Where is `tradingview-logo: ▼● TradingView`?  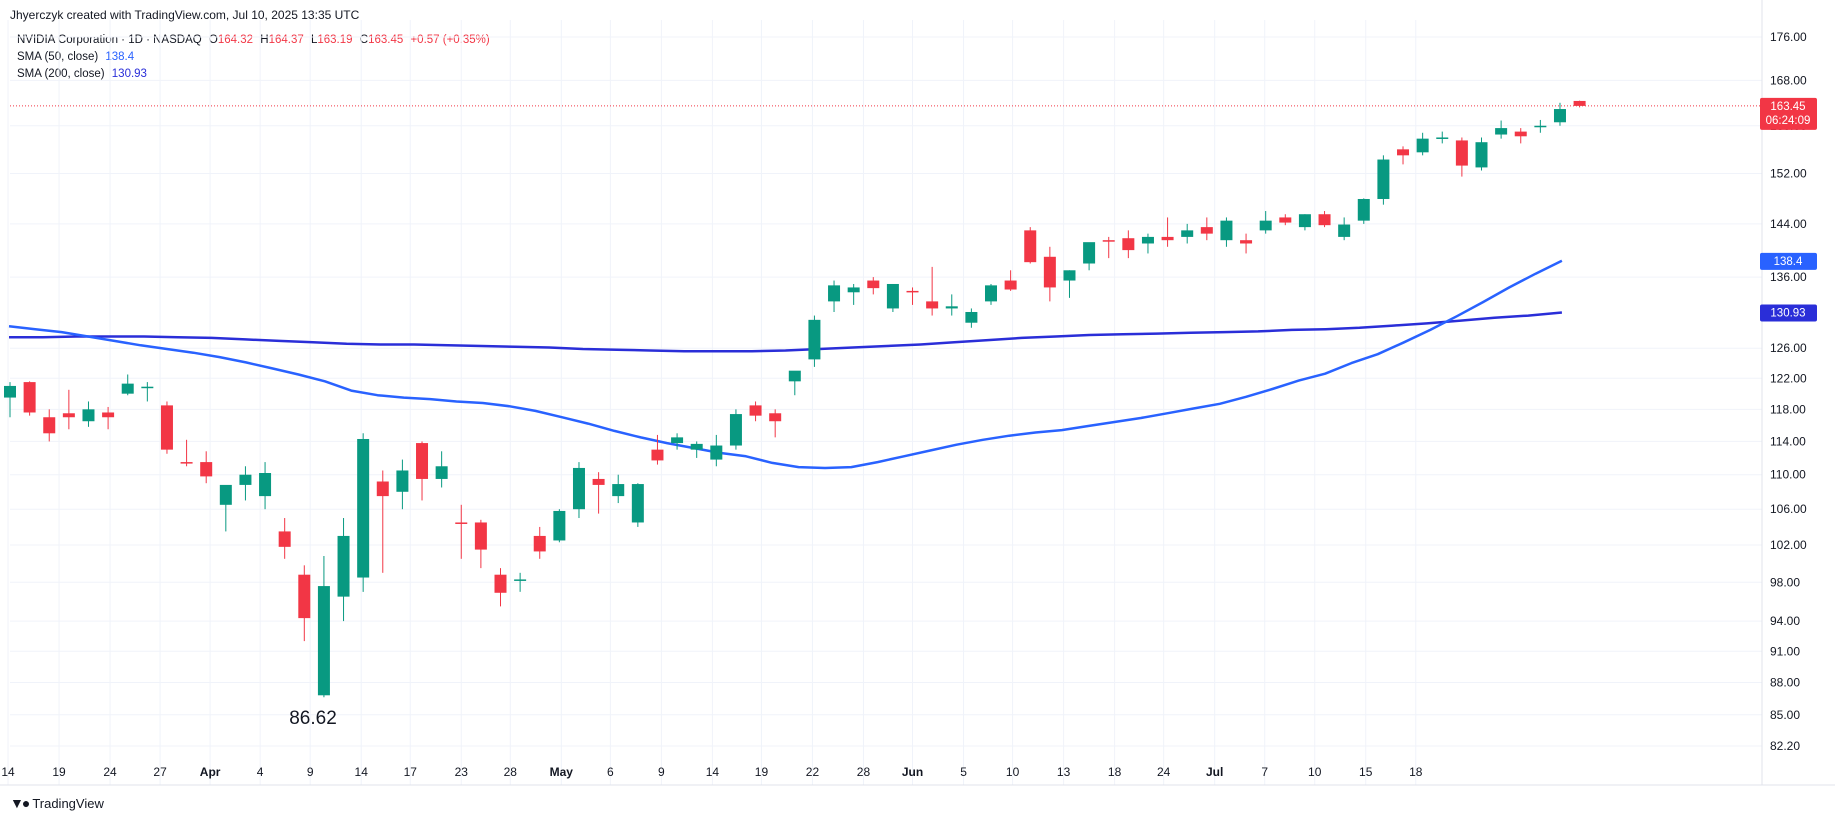 tradingview-logo: ▼● TradingView is located at coordinates (57, 803).